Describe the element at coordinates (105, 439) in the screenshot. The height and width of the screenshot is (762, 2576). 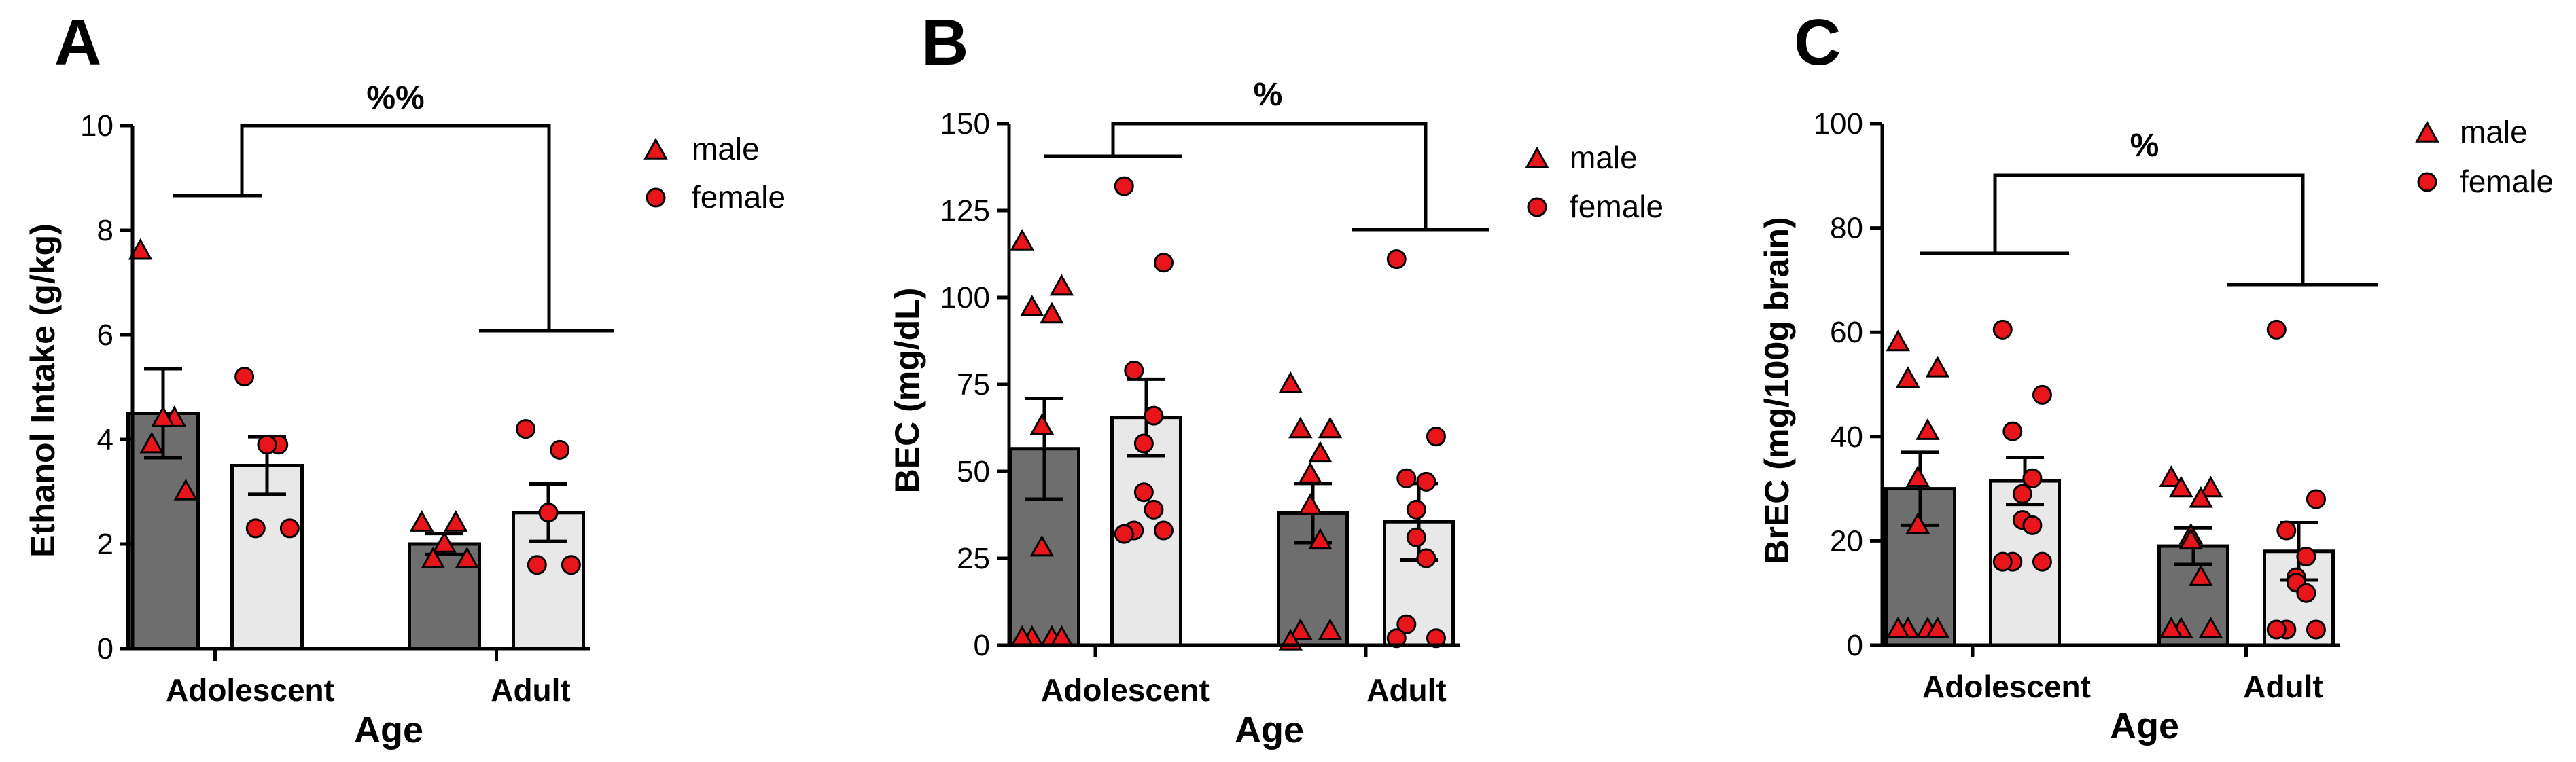
I see `panel-a-y-tick-label-2: 4` at that location.